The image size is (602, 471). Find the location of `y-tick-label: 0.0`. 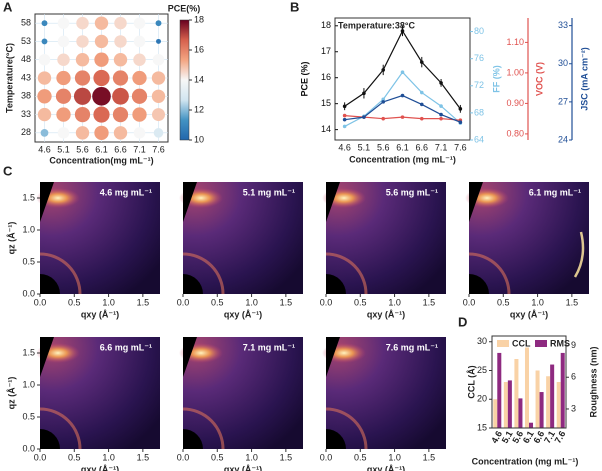

y-tick-label: 0.0 is located at coordinates (28, 293).